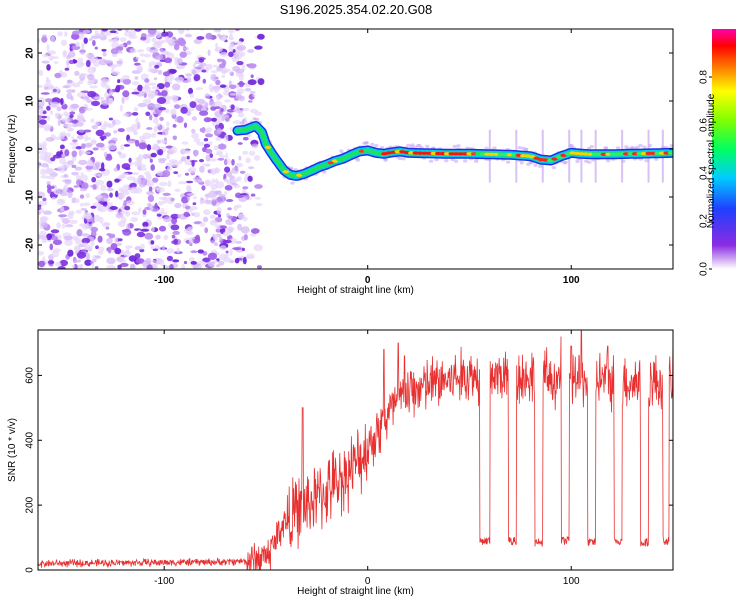 The image size is (750, 600). Describe the element at coordinates (705, 173) in the screenshot. I see `colorbar-ticks: 0.0 0.2 0.4 0.6 0.8` at that location.